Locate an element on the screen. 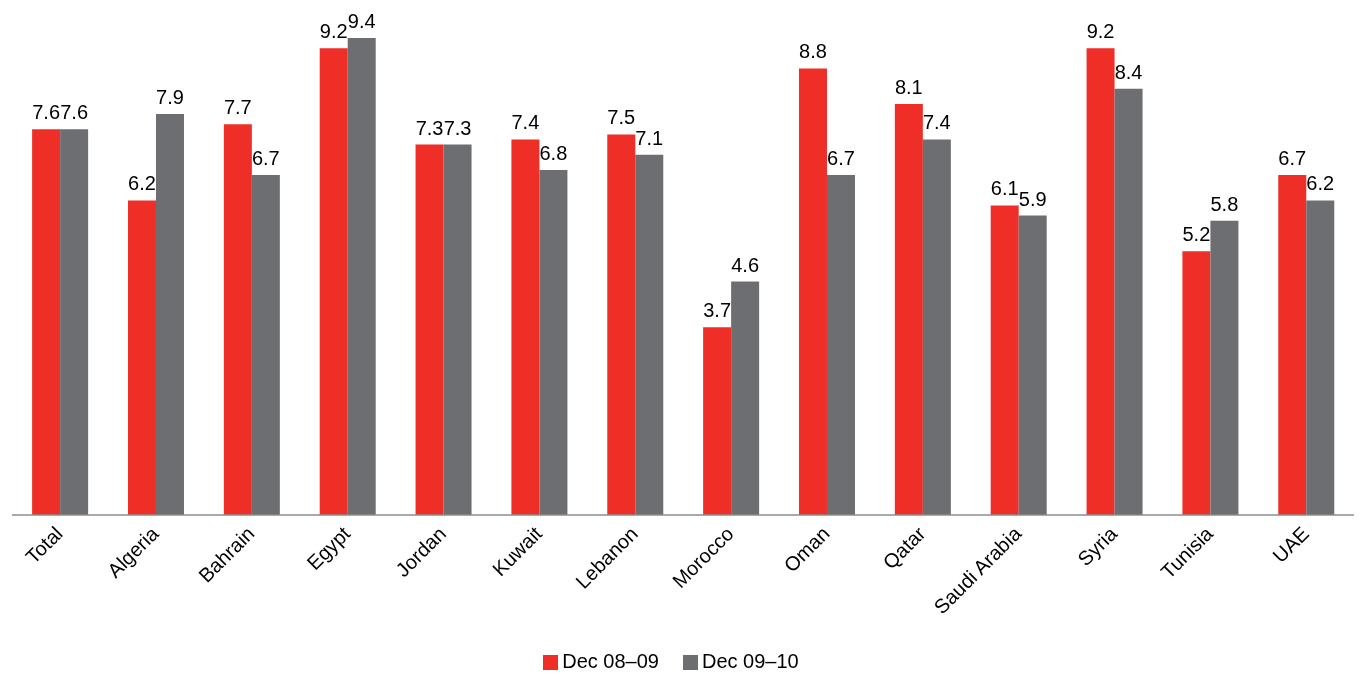 This screenshot has height=677, width=1364. legend-label: Dec 09–10 is located at coordinates (750, 661).